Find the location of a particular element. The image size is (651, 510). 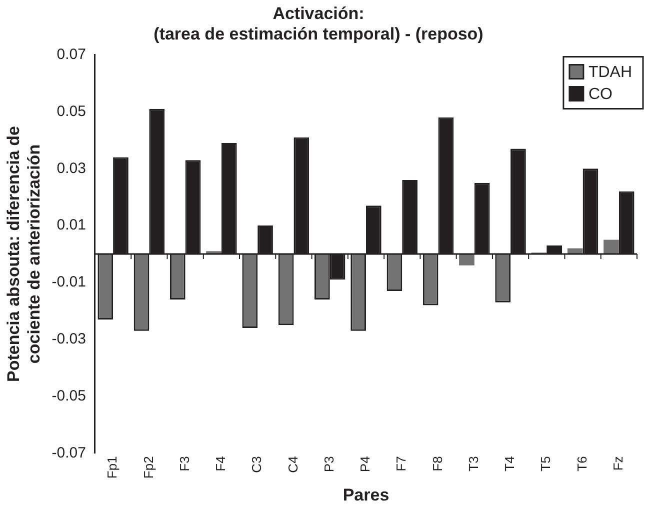

x-axis-title: Pares is located at coordinates (366, 494).